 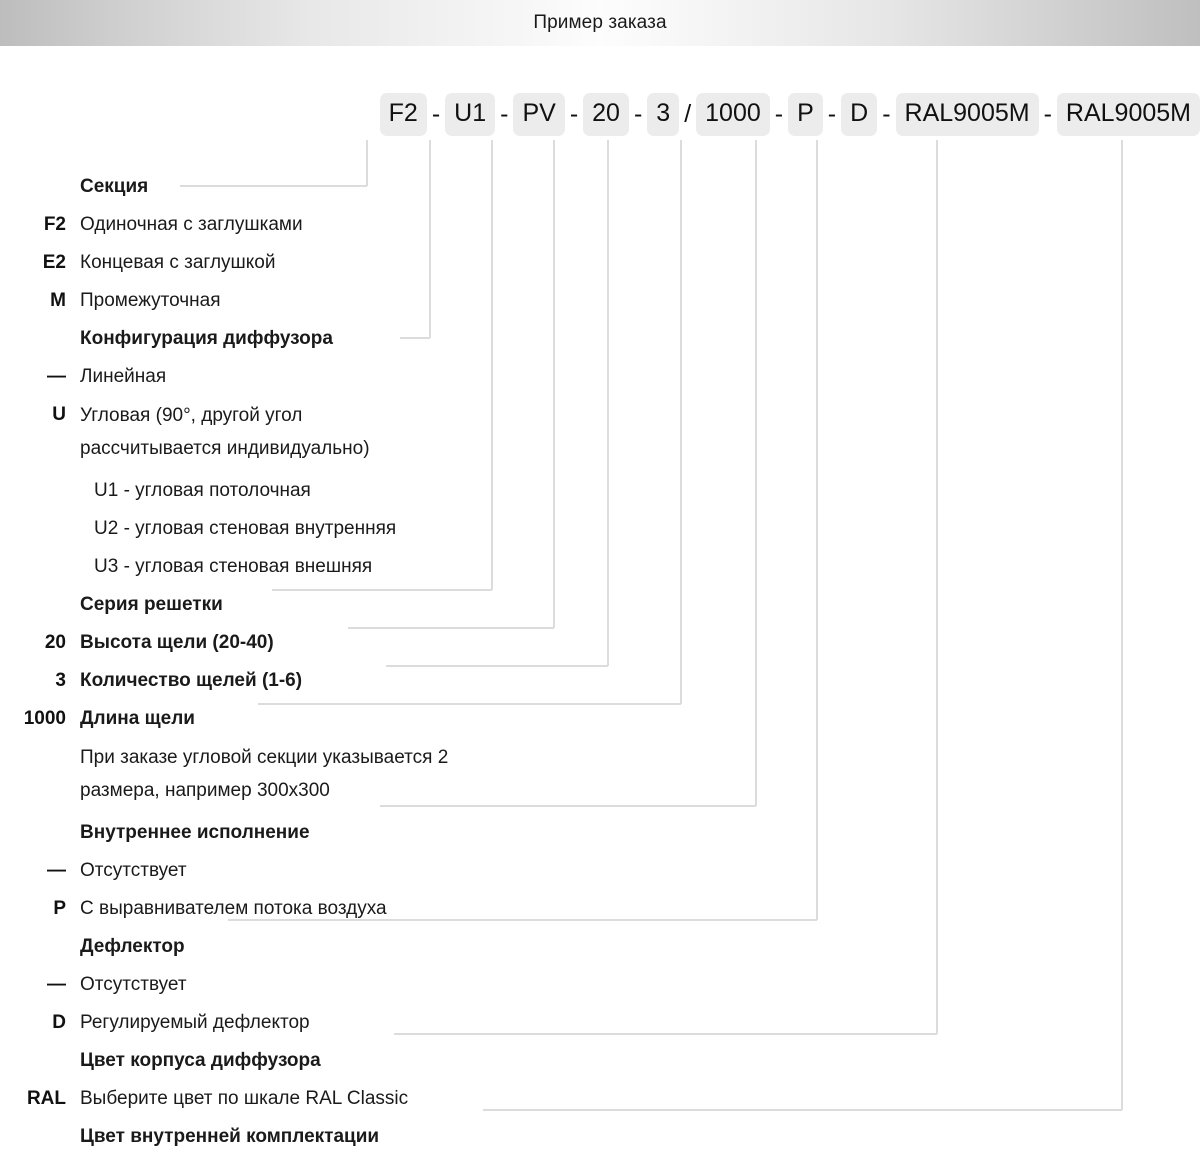 What do you see at coordinates (663, 114) in the screenshot?
I see `code-chip: 3` at bounding box center [663, 114].